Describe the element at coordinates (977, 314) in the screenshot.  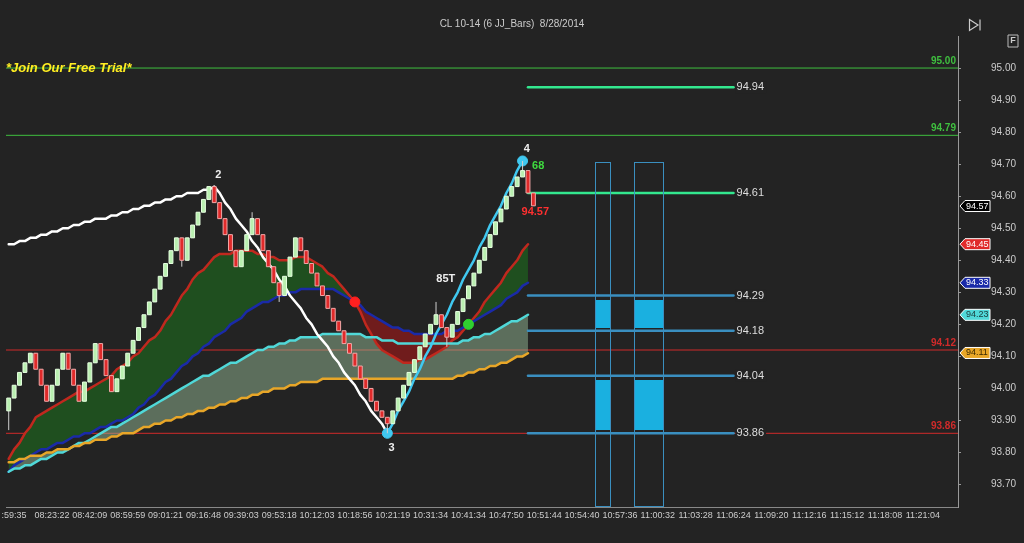
I see `text: 94.23` at that location.